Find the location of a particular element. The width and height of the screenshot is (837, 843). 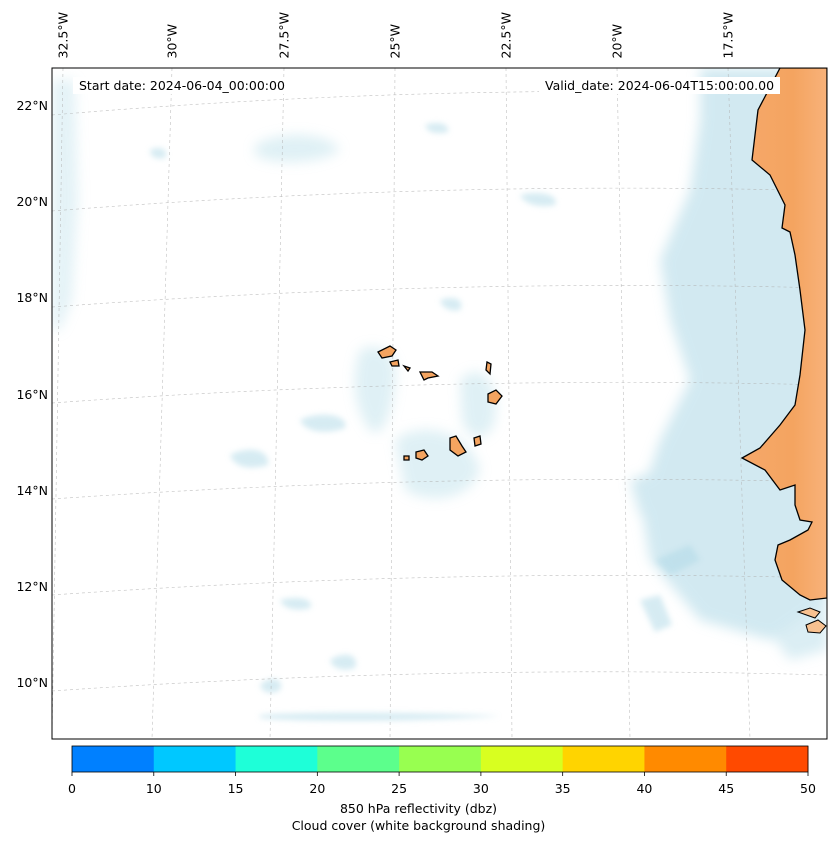

island-santiago is located at coordinates (458, 446).